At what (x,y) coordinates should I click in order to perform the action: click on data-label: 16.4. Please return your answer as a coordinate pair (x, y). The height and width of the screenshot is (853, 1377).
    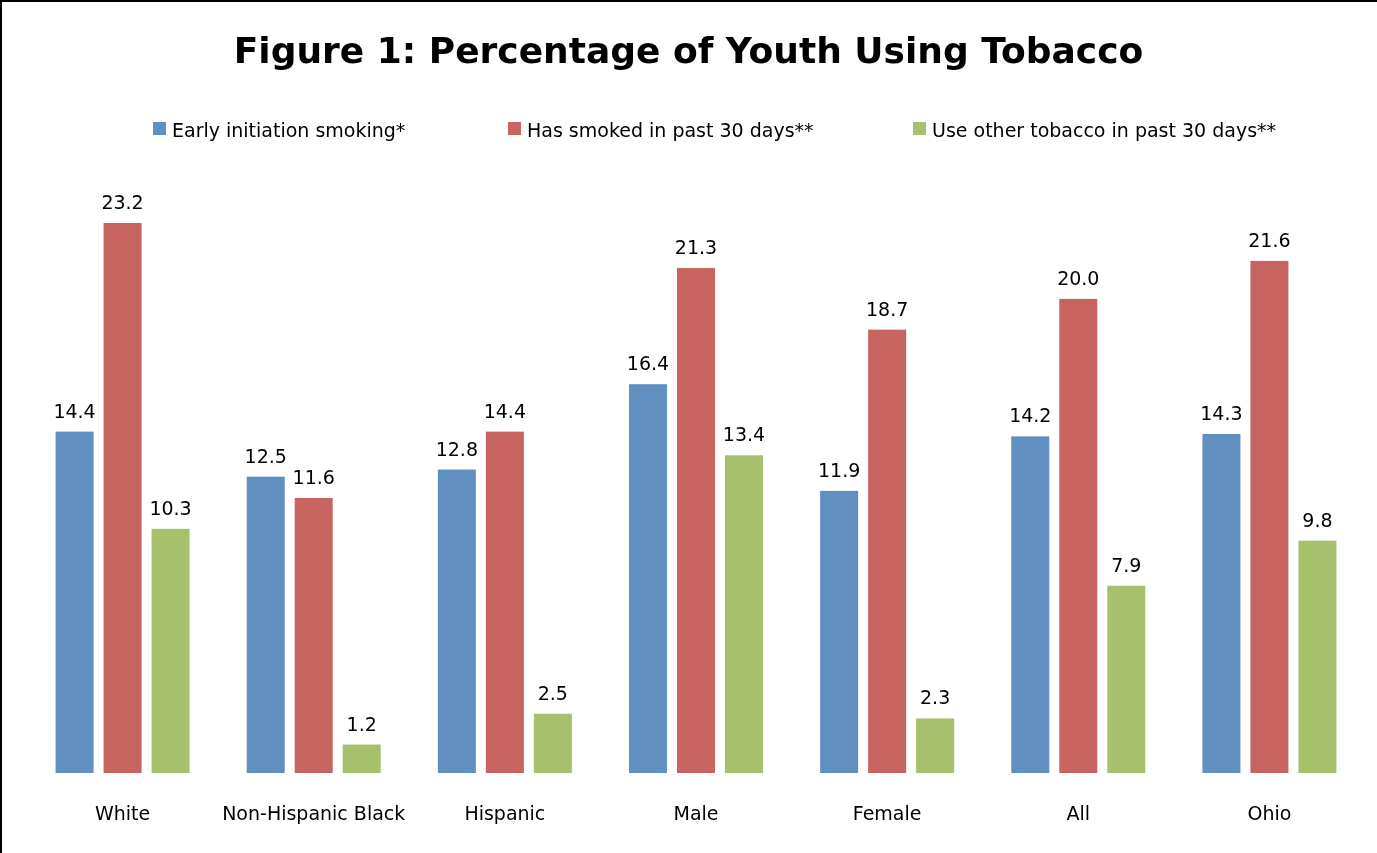
    Looking at the image, I should click on (648, 363).